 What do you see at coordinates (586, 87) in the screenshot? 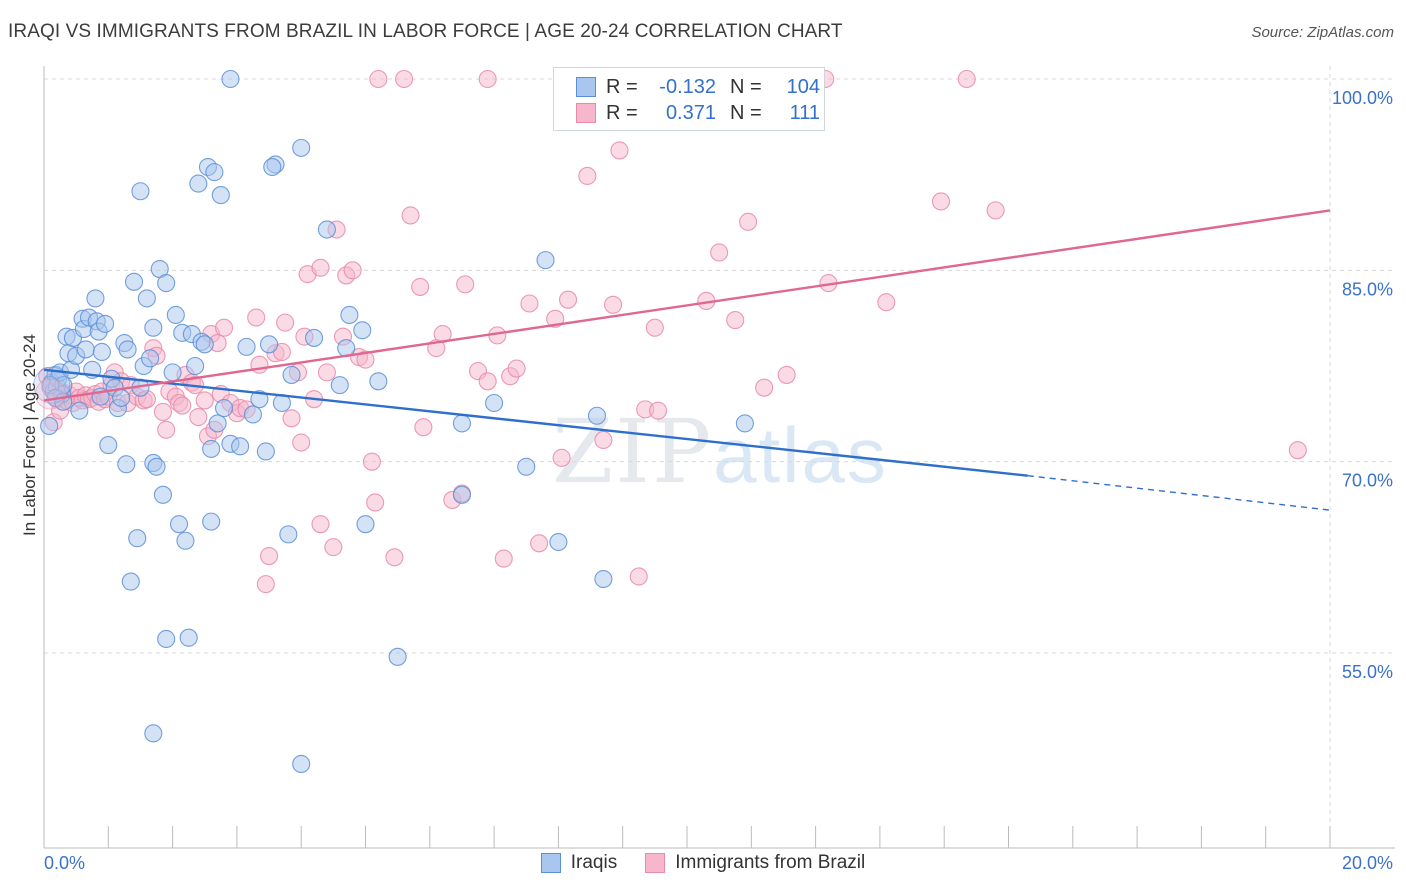
I see `legend-swatch-iraqis` at bounding box center [586, 87].